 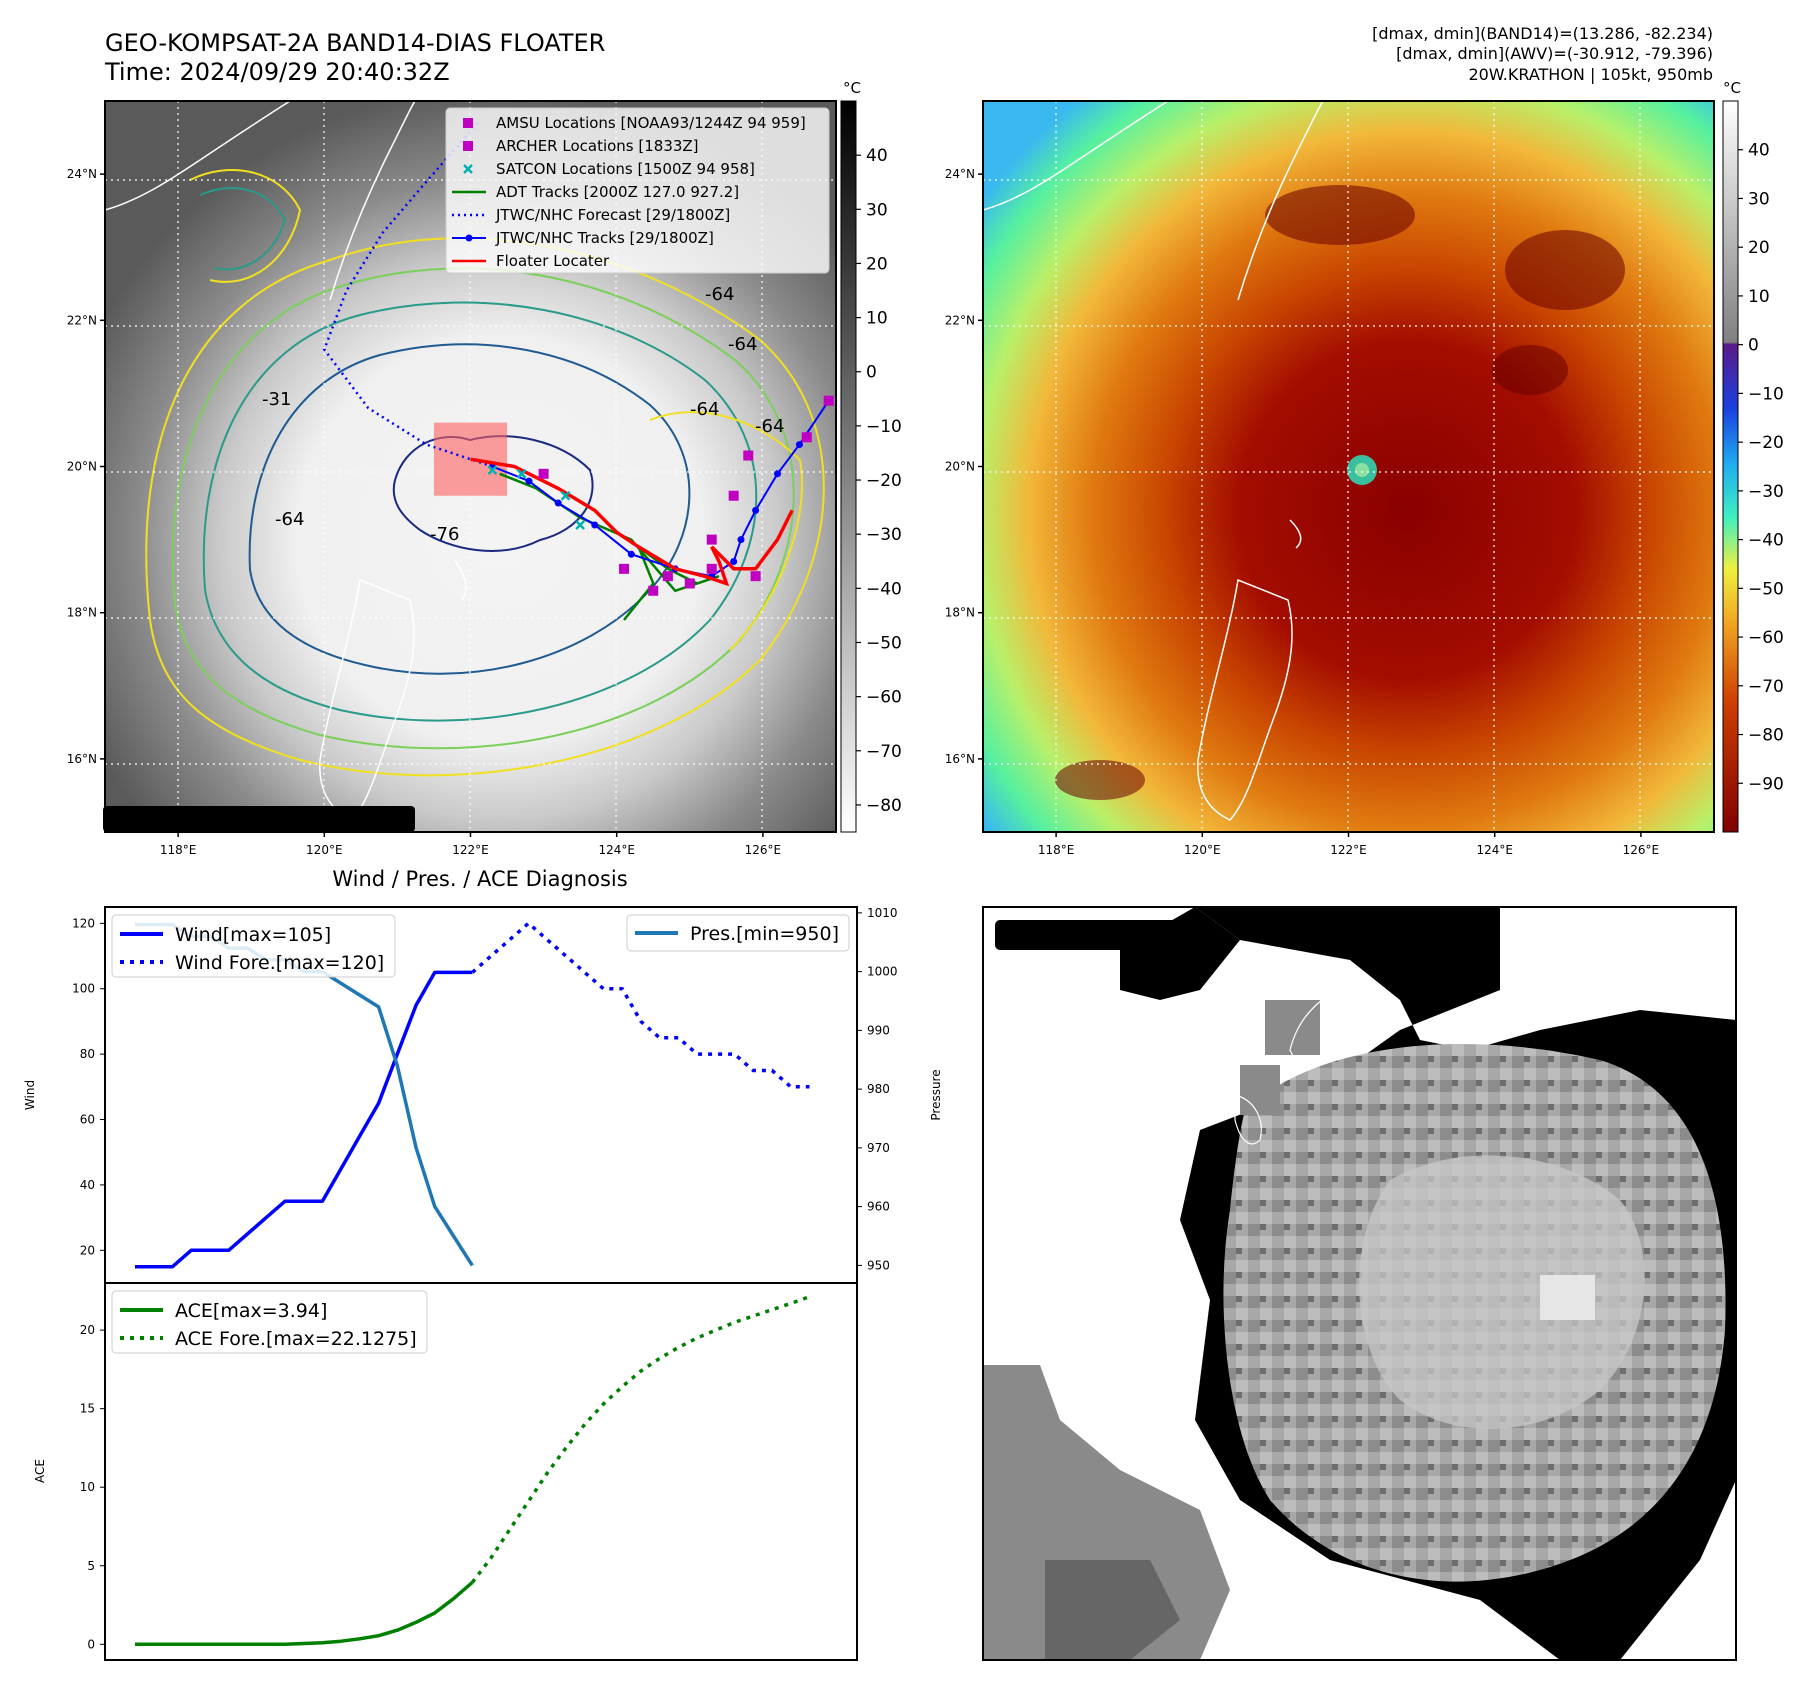 I want to click on contour-north-teal, so click(x=243, y=229).